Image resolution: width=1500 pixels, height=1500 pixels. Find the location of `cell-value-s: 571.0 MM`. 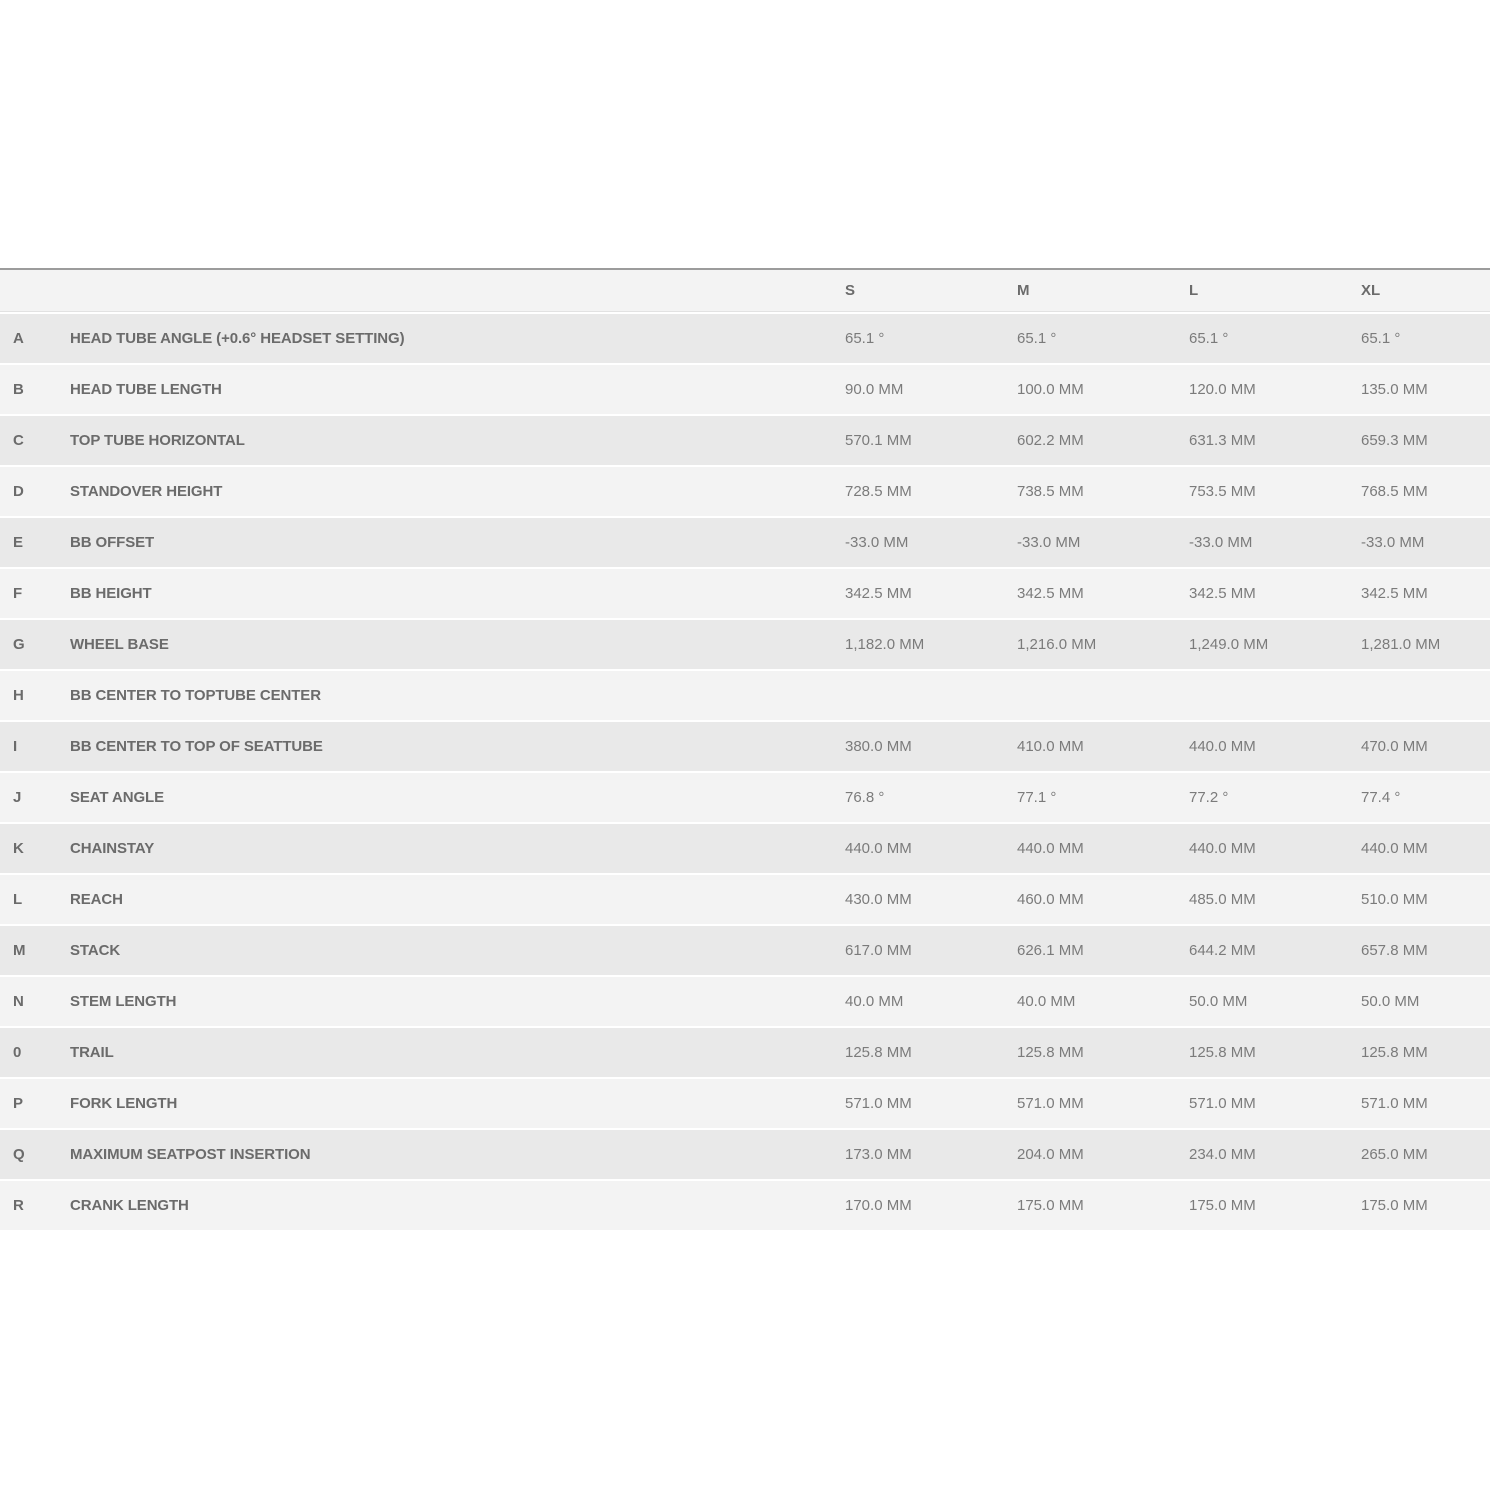

cell-value-s: 571.0 MM is located at coordinates (878, 1103).